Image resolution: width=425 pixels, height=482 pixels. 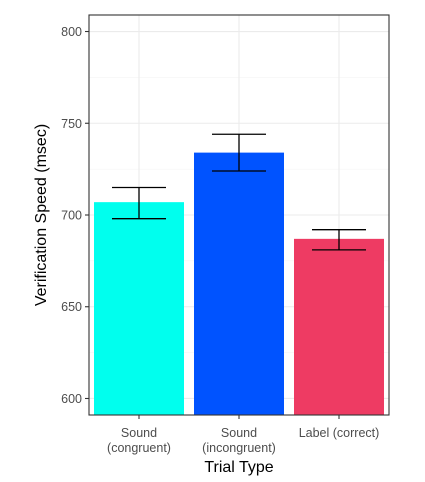 I want to click on y-tick-label: 800, so click(x=71, y=32).